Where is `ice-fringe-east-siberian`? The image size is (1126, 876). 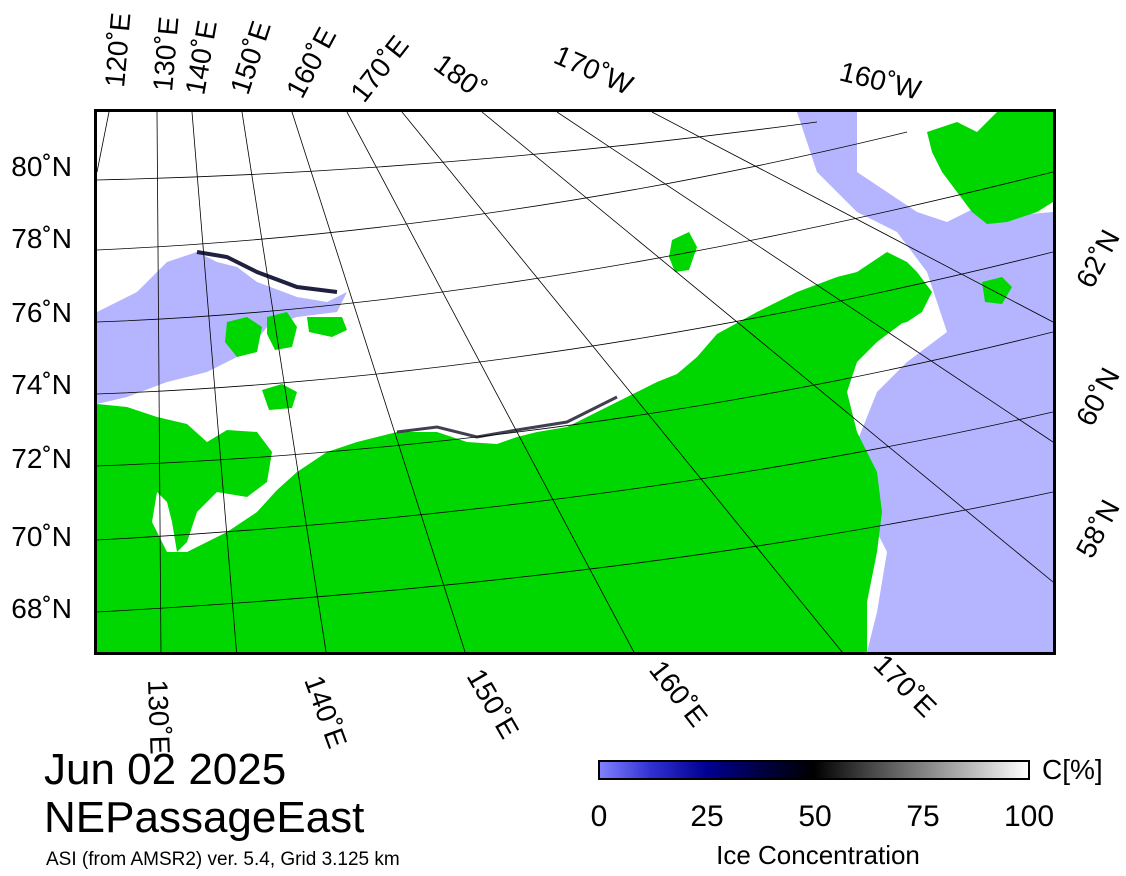 ice-fringe-east-siberian is located at coordinates (507, 417).